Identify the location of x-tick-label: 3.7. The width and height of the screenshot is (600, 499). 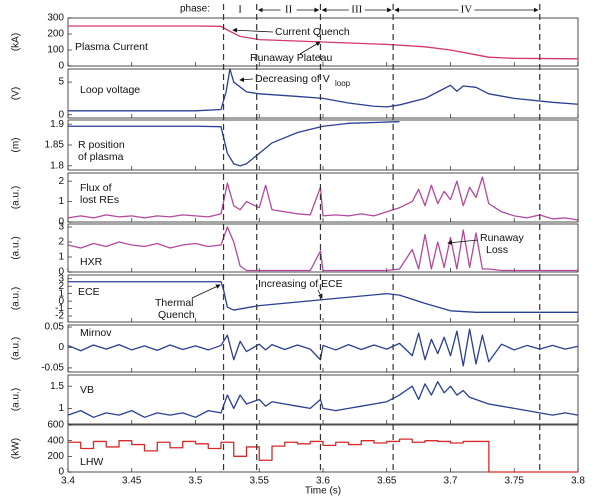
(451, 481).